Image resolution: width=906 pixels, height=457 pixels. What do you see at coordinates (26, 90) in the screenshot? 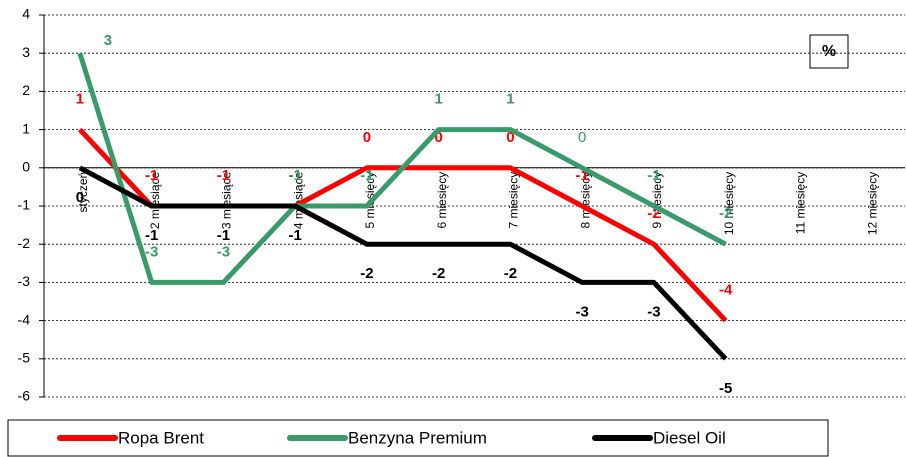
I see `y-tick-label: 2` at bounding box center [26, 90].